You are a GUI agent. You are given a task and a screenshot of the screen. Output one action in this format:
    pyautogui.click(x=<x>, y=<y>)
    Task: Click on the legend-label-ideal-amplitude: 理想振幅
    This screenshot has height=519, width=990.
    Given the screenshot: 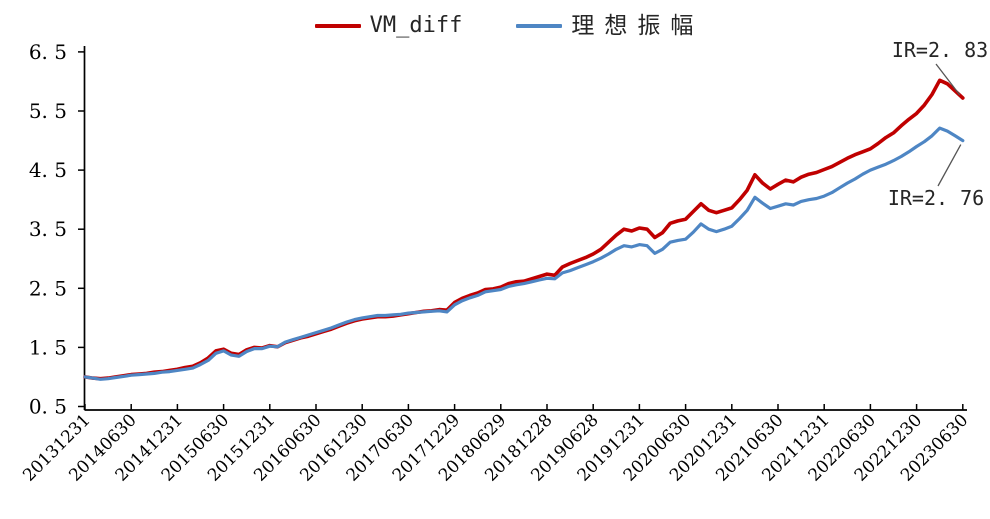 What is the action you would take?
    pyautogui.click(x=637, y=25)
    